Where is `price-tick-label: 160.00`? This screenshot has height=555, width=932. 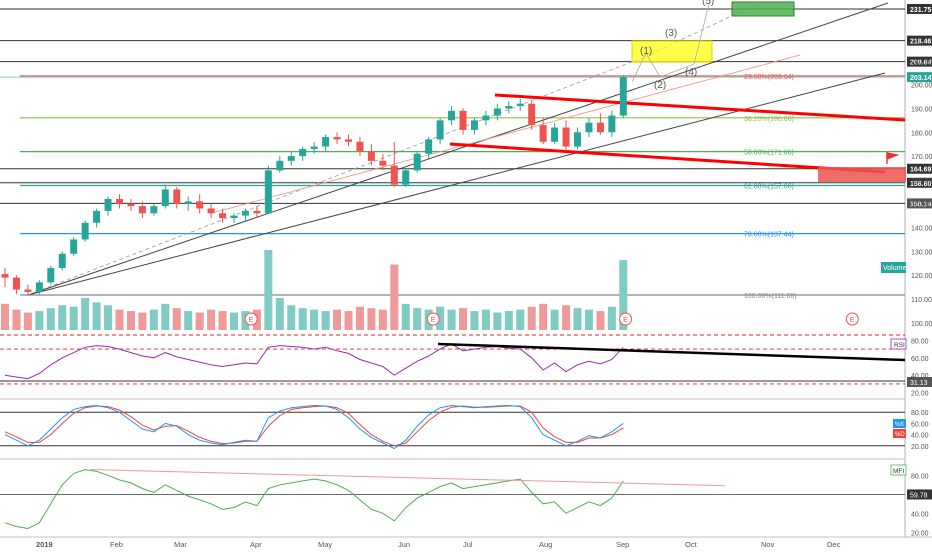 price-tick-label: 160.00 is located at coordinates (921, 181).